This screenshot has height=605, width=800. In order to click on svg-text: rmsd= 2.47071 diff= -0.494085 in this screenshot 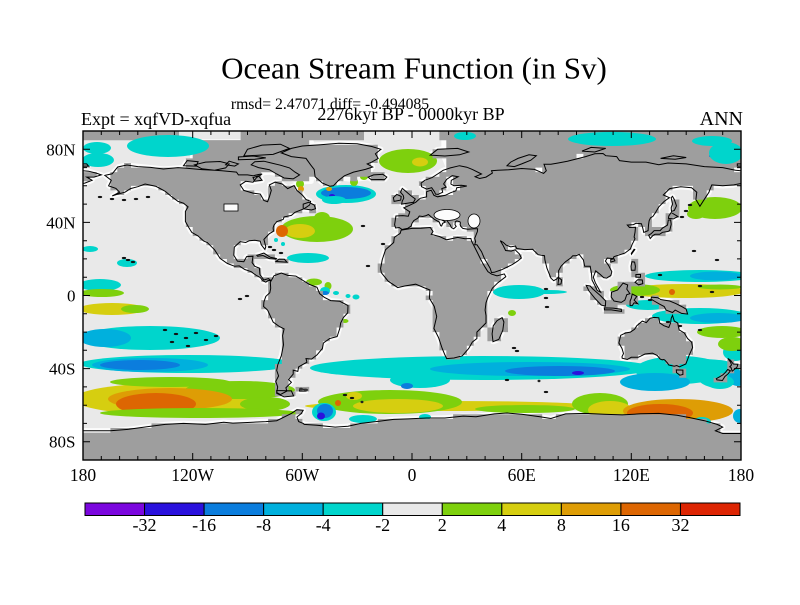, I will do `click(330, 104)`.